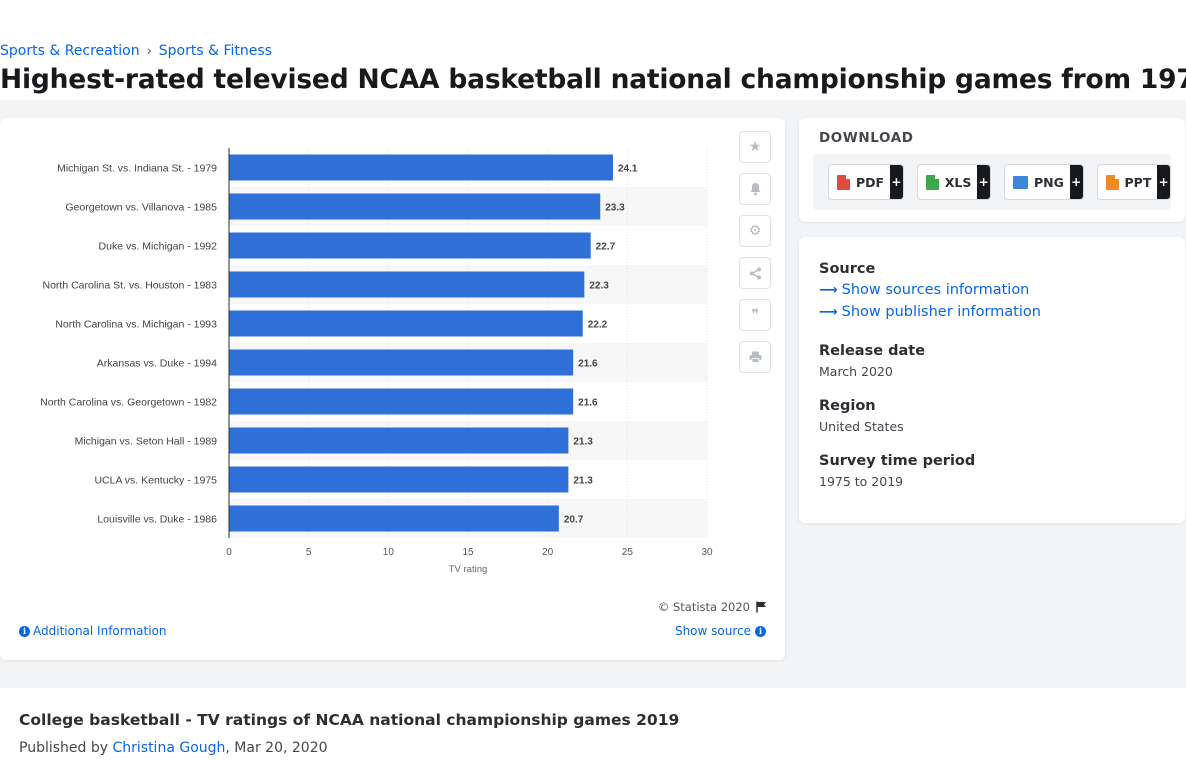 Image resolution: width=1186 pixels, height=760 pixels. I want to click on ppt-file-icon, so click(1112, 182).